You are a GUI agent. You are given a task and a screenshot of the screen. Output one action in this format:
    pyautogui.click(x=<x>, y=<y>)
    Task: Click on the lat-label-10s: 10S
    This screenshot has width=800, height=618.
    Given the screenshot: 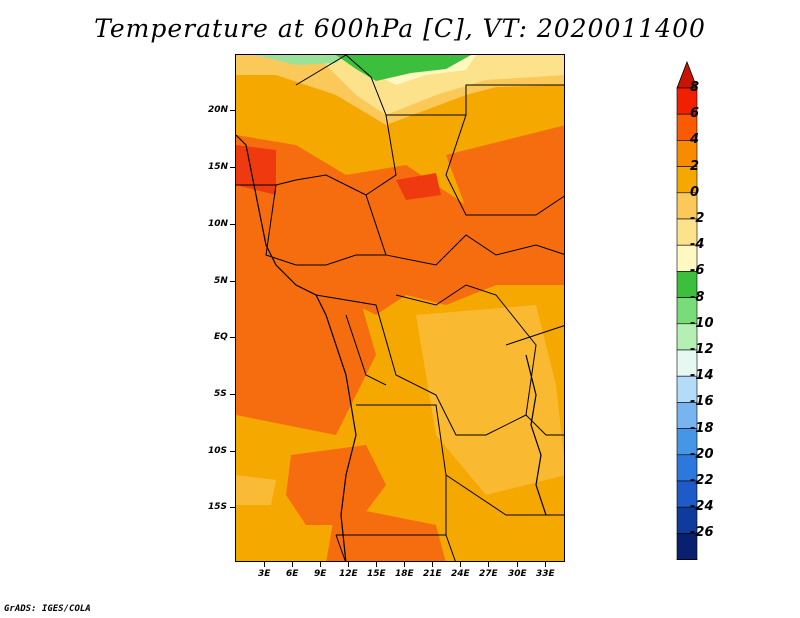 What is the action you would take?
    pyautogui.click(x=218, y=451)
    